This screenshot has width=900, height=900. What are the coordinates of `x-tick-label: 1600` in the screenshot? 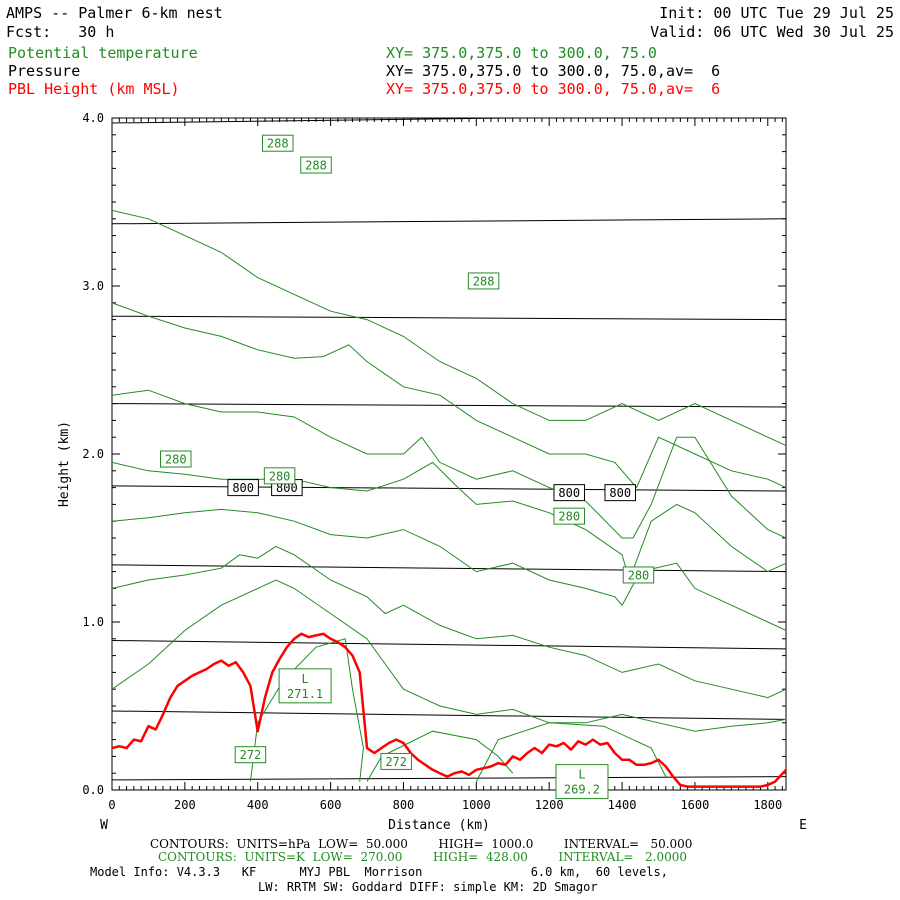 It's located at (694, 805).